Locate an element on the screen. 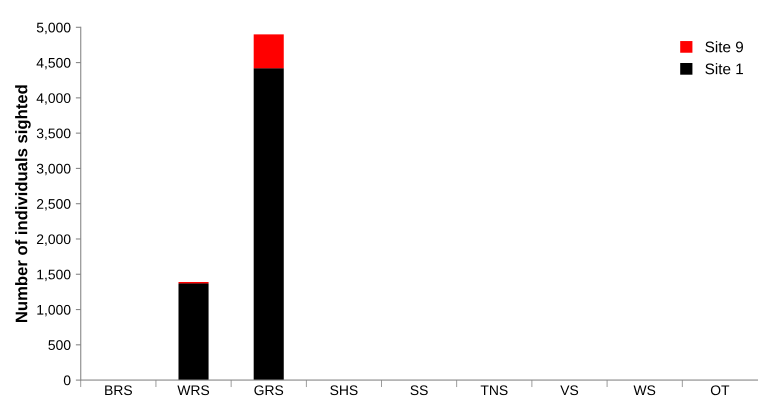 This screenshot has height=420, width=769. x-tick-label: BRS is located at coordinates (118, 390).